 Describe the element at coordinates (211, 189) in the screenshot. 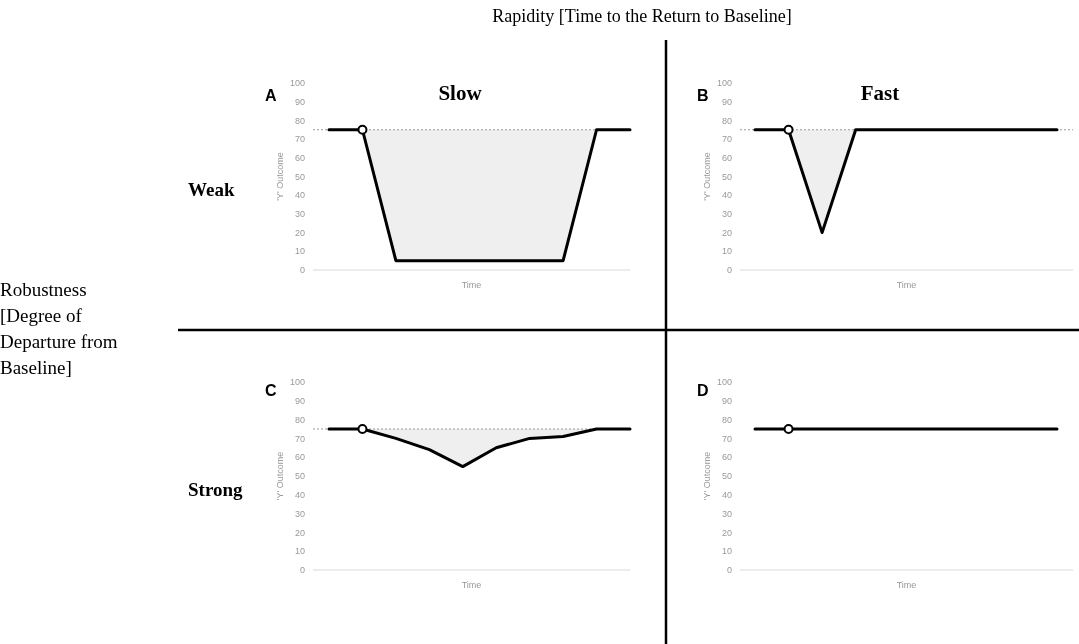

I see `text: Weak` at that location.